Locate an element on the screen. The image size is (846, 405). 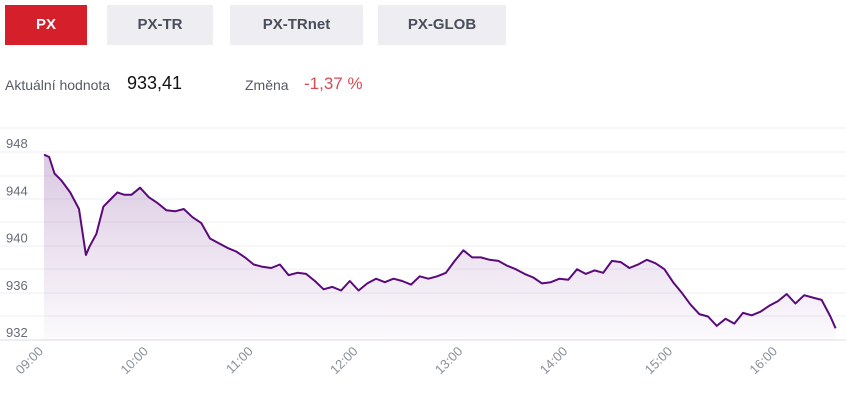
y-tick-label: 932 is located at coordinates (17, 332).